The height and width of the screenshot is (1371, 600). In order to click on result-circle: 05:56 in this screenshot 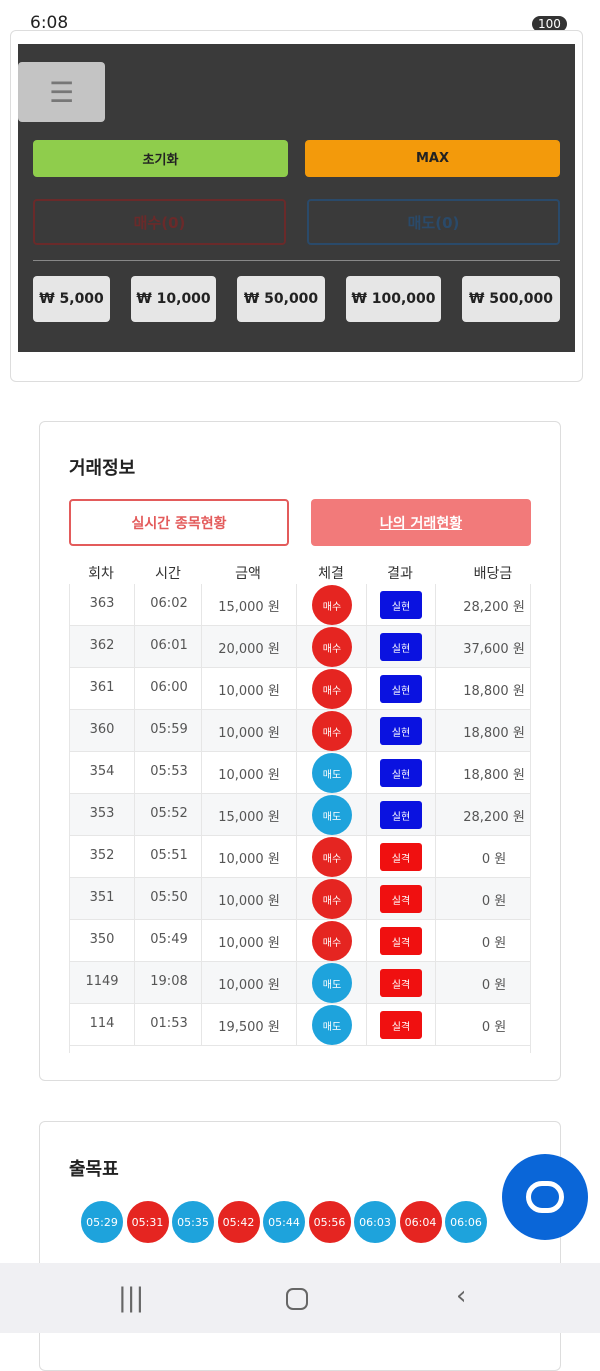, I will do `click(329, 1222)`.